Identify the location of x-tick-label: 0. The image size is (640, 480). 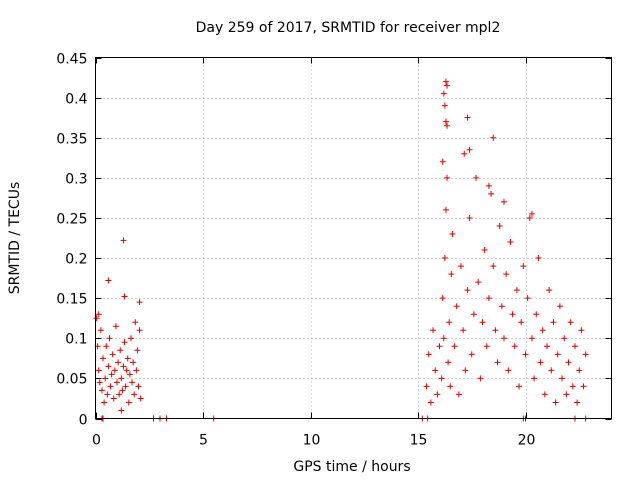
(96, 441).